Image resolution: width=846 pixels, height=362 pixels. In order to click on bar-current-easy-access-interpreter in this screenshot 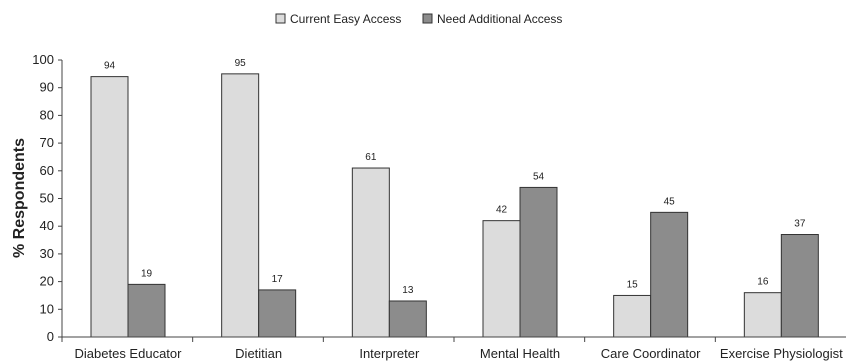, I will do `click(370, 252)`.